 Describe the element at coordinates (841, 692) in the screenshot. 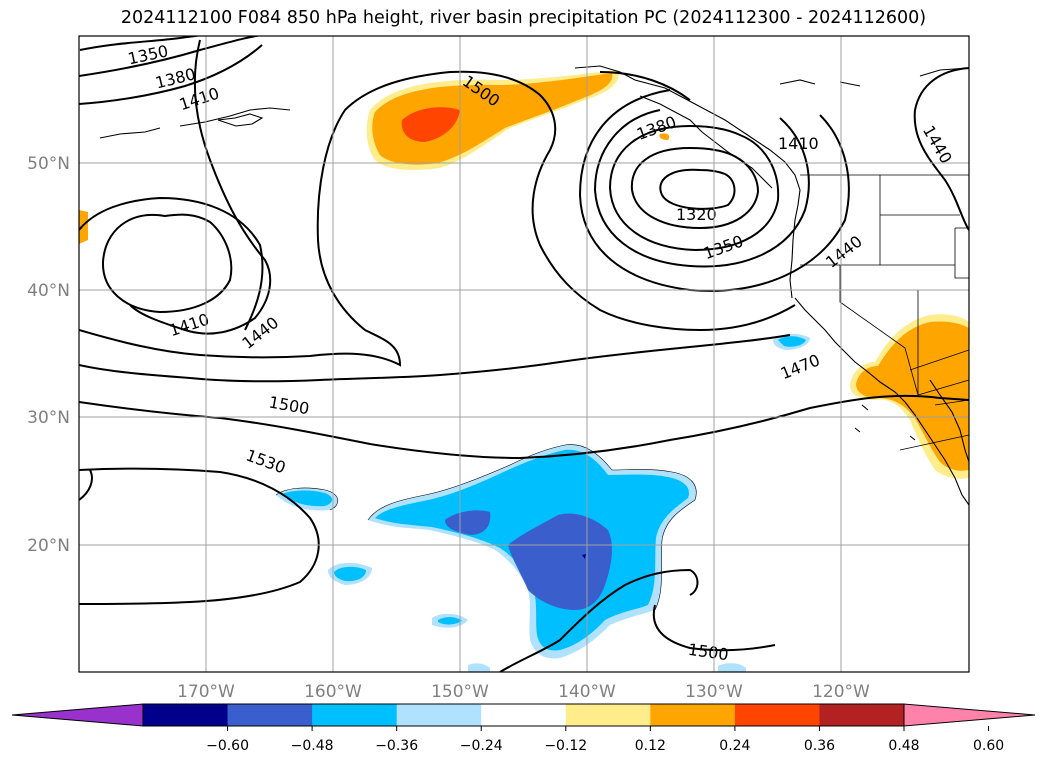

I see `lon-label: 120°W` at that location.